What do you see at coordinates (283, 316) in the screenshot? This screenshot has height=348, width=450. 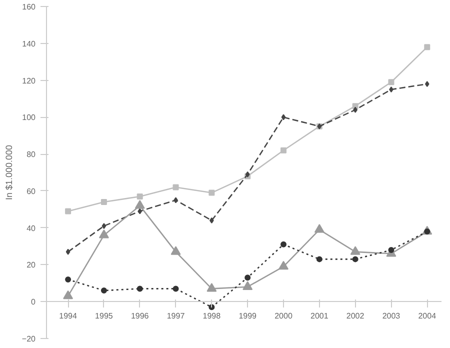 I see `x-tick-label: 2000` at bounding box center [283, 316].